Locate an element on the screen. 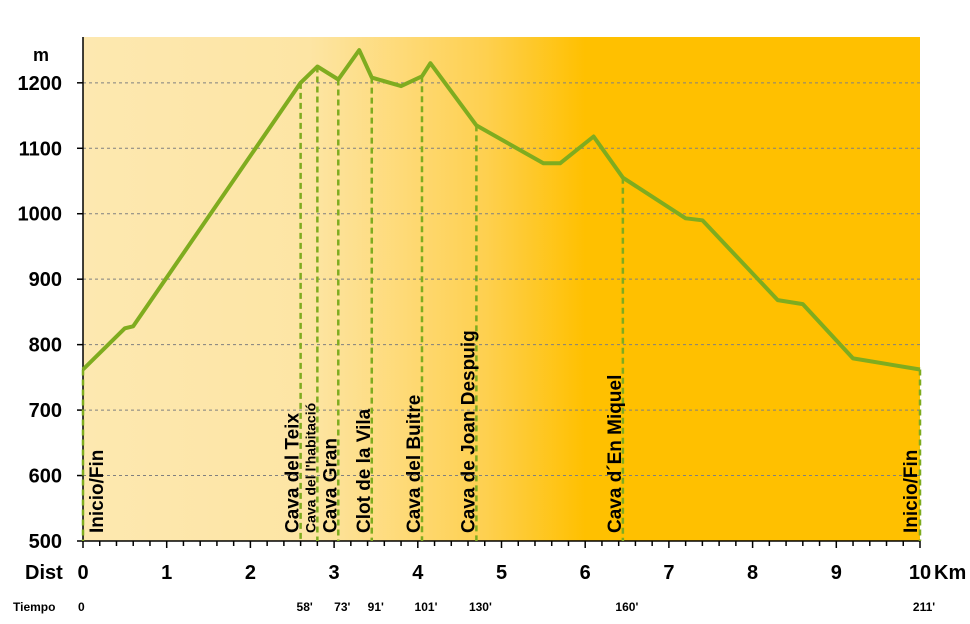  x-tick-label: 9 is located at coordinates (836, 573).